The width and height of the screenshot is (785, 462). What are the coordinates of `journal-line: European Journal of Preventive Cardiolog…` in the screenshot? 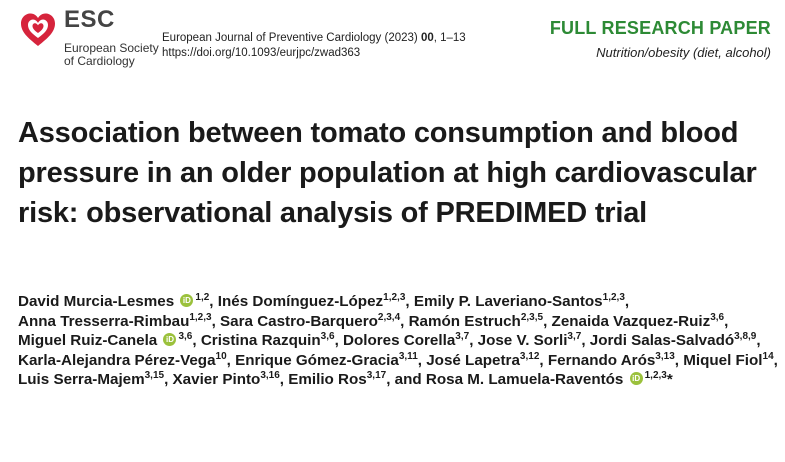 It's located at (314, 38).